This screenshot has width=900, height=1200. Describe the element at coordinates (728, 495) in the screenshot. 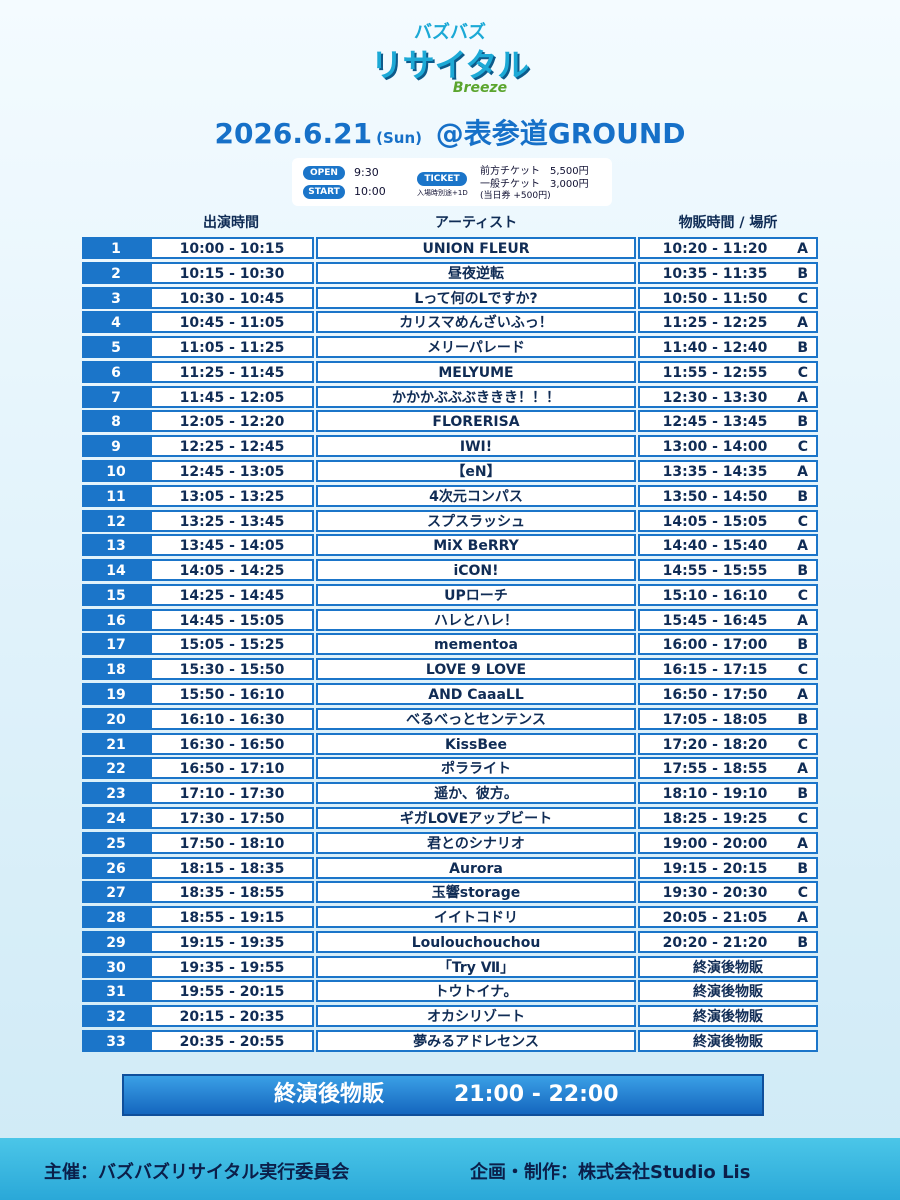

I see `merch-time: 13:50 - 14:50 B` at that location.